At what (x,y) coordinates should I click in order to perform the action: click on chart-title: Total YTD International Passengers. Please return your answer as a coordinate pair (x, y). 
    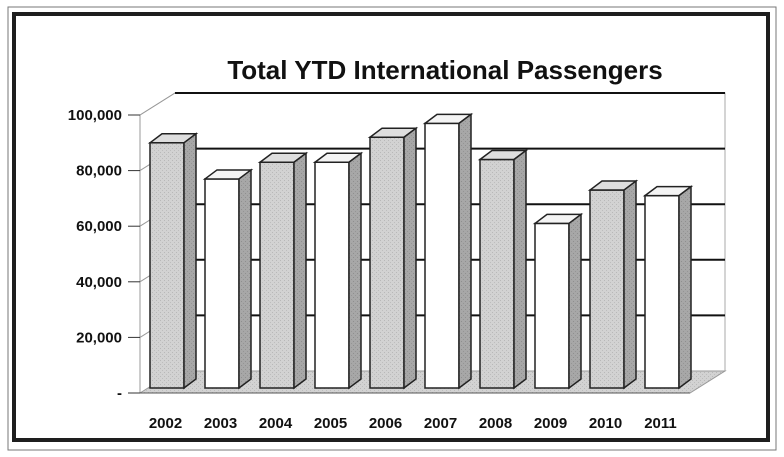
    Looking at the image, I should click on (444, 70).